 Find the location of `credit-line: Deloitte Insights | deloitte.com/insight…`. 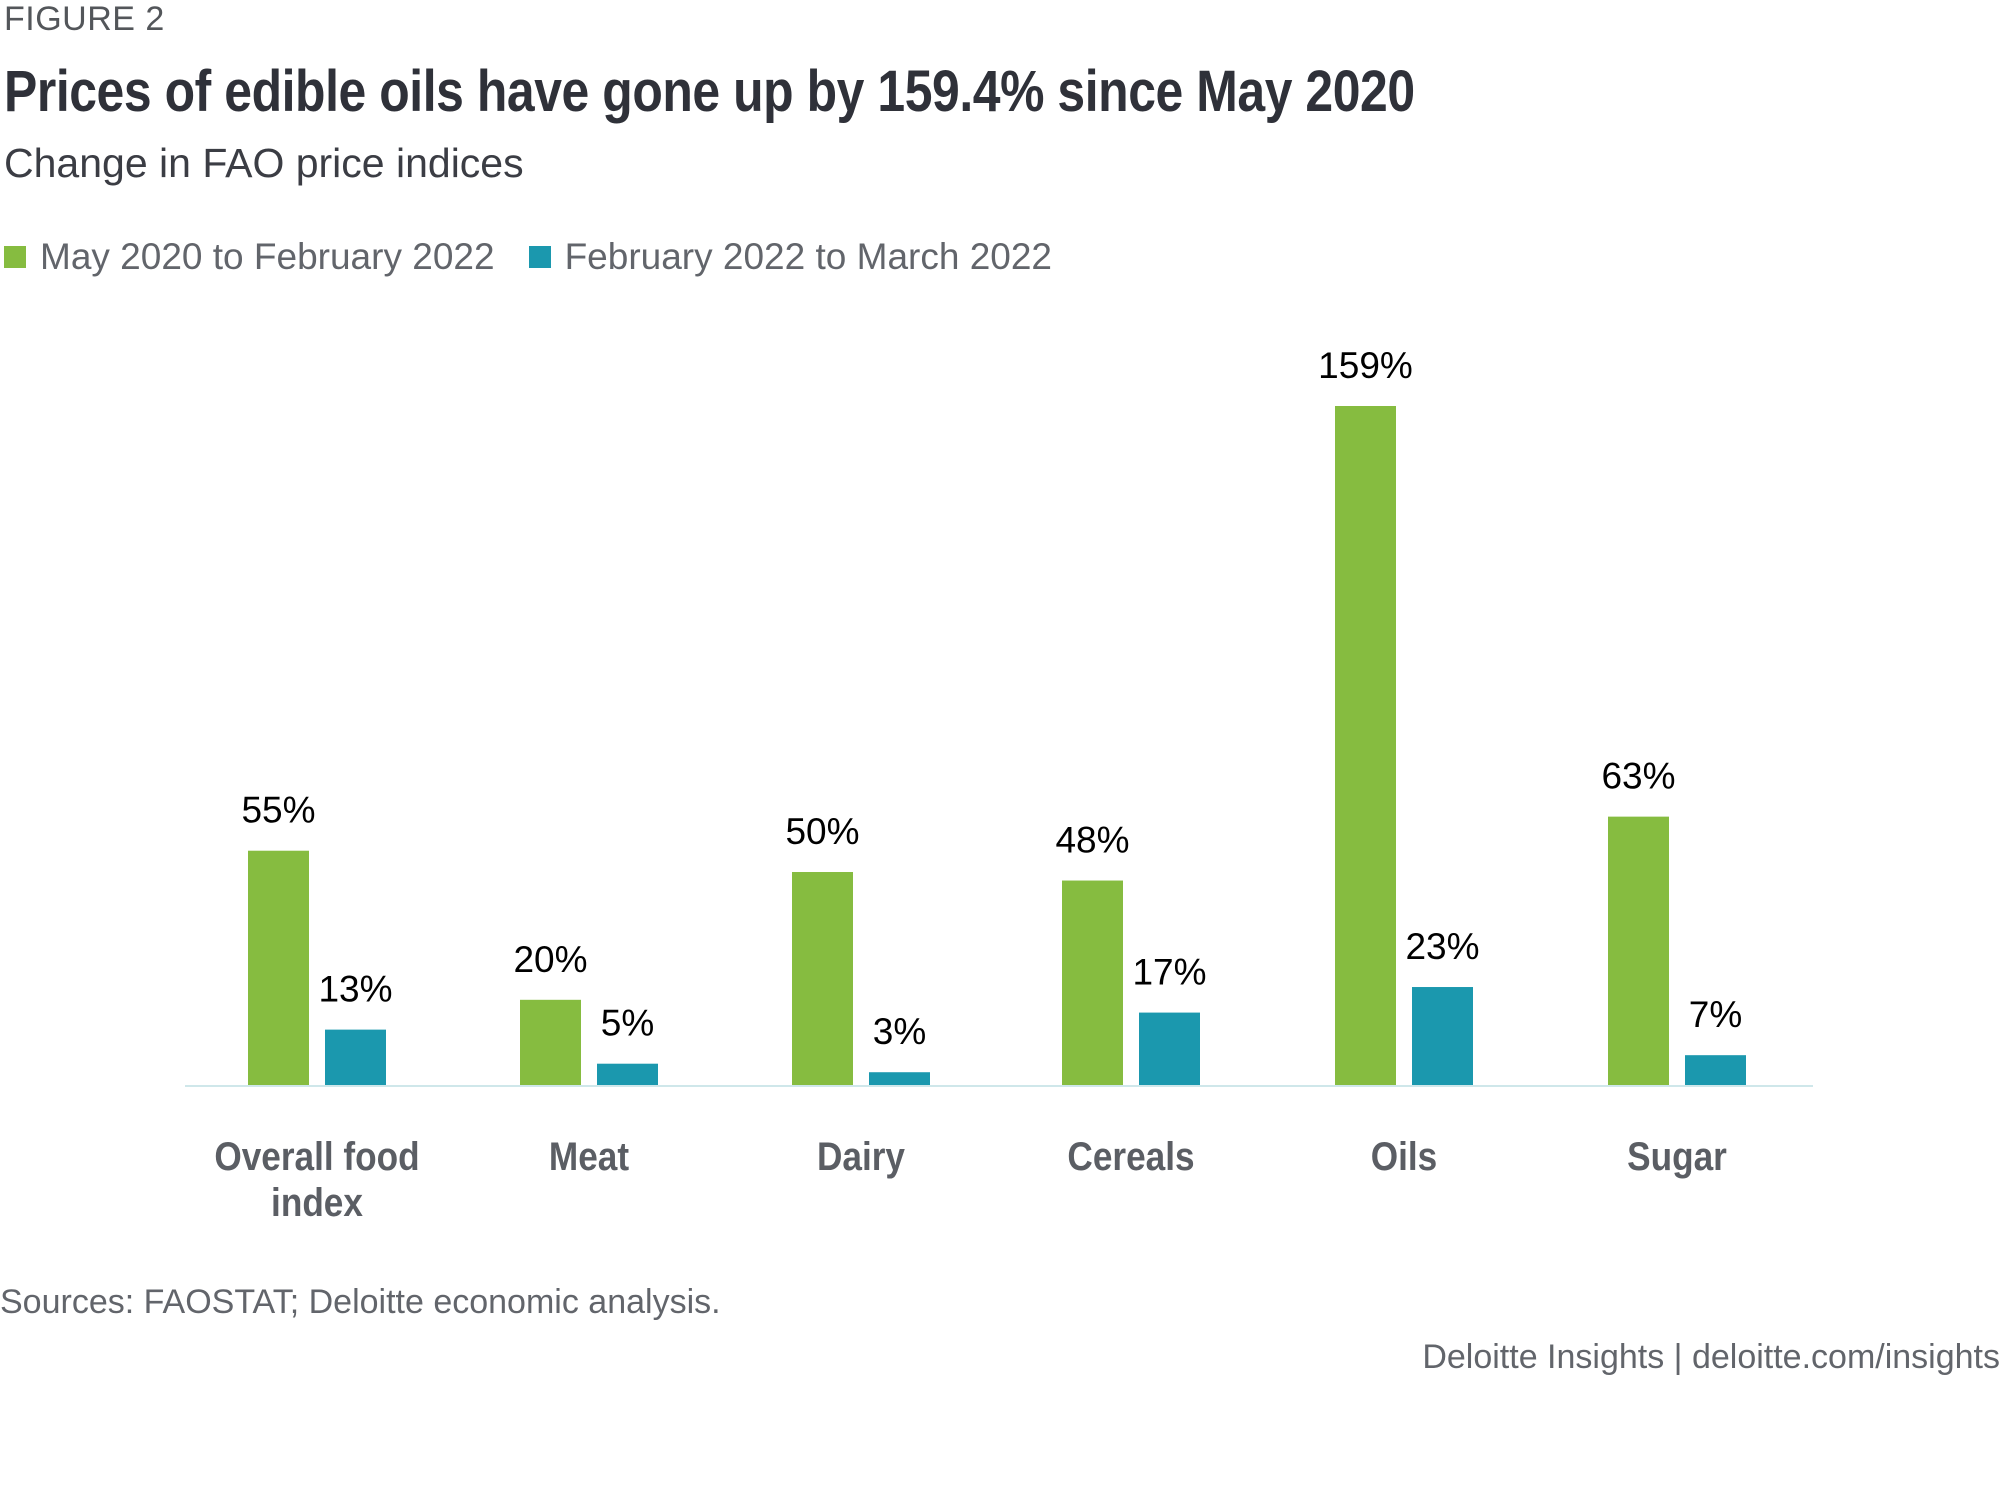

credit-line: Deloitte Insights | deloitte.com/insight… is located at coordinates (1711, 1357).